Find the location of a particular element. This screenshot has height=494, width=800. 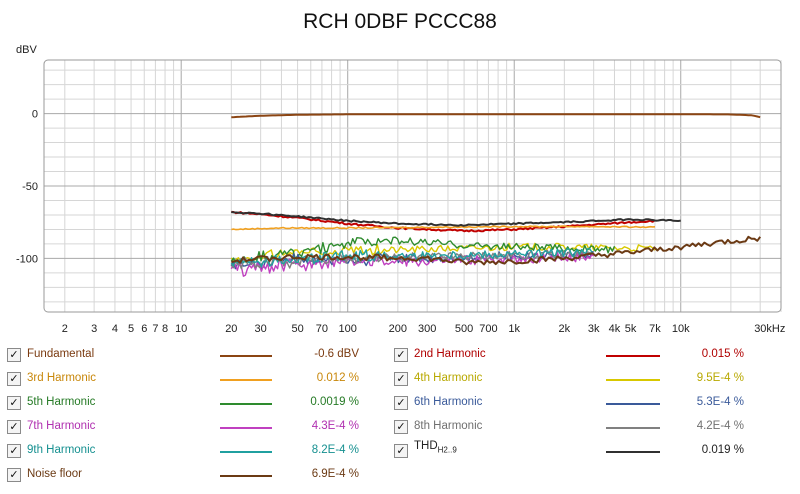

legend-value: 5.3E-4 % is located at coordinates (720, 402).